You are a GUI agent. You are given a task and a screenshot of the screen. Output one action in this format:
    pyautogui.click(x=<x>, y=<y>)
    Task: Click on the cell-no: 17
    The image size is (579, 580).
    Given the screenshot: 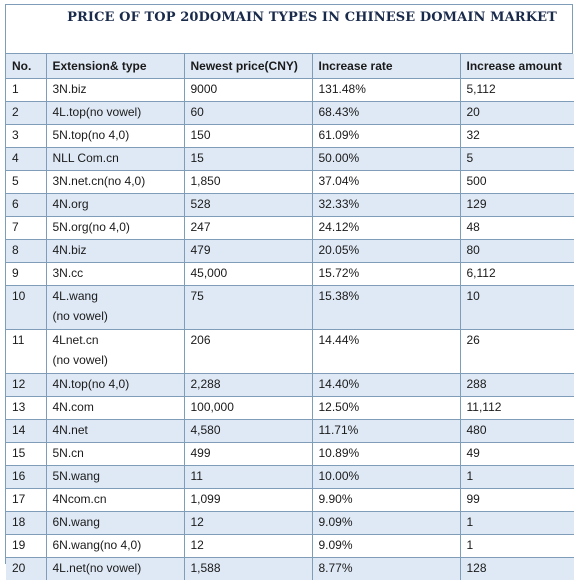 What is the action you would take?
    pyautogui.click(x=26, y=500)
    